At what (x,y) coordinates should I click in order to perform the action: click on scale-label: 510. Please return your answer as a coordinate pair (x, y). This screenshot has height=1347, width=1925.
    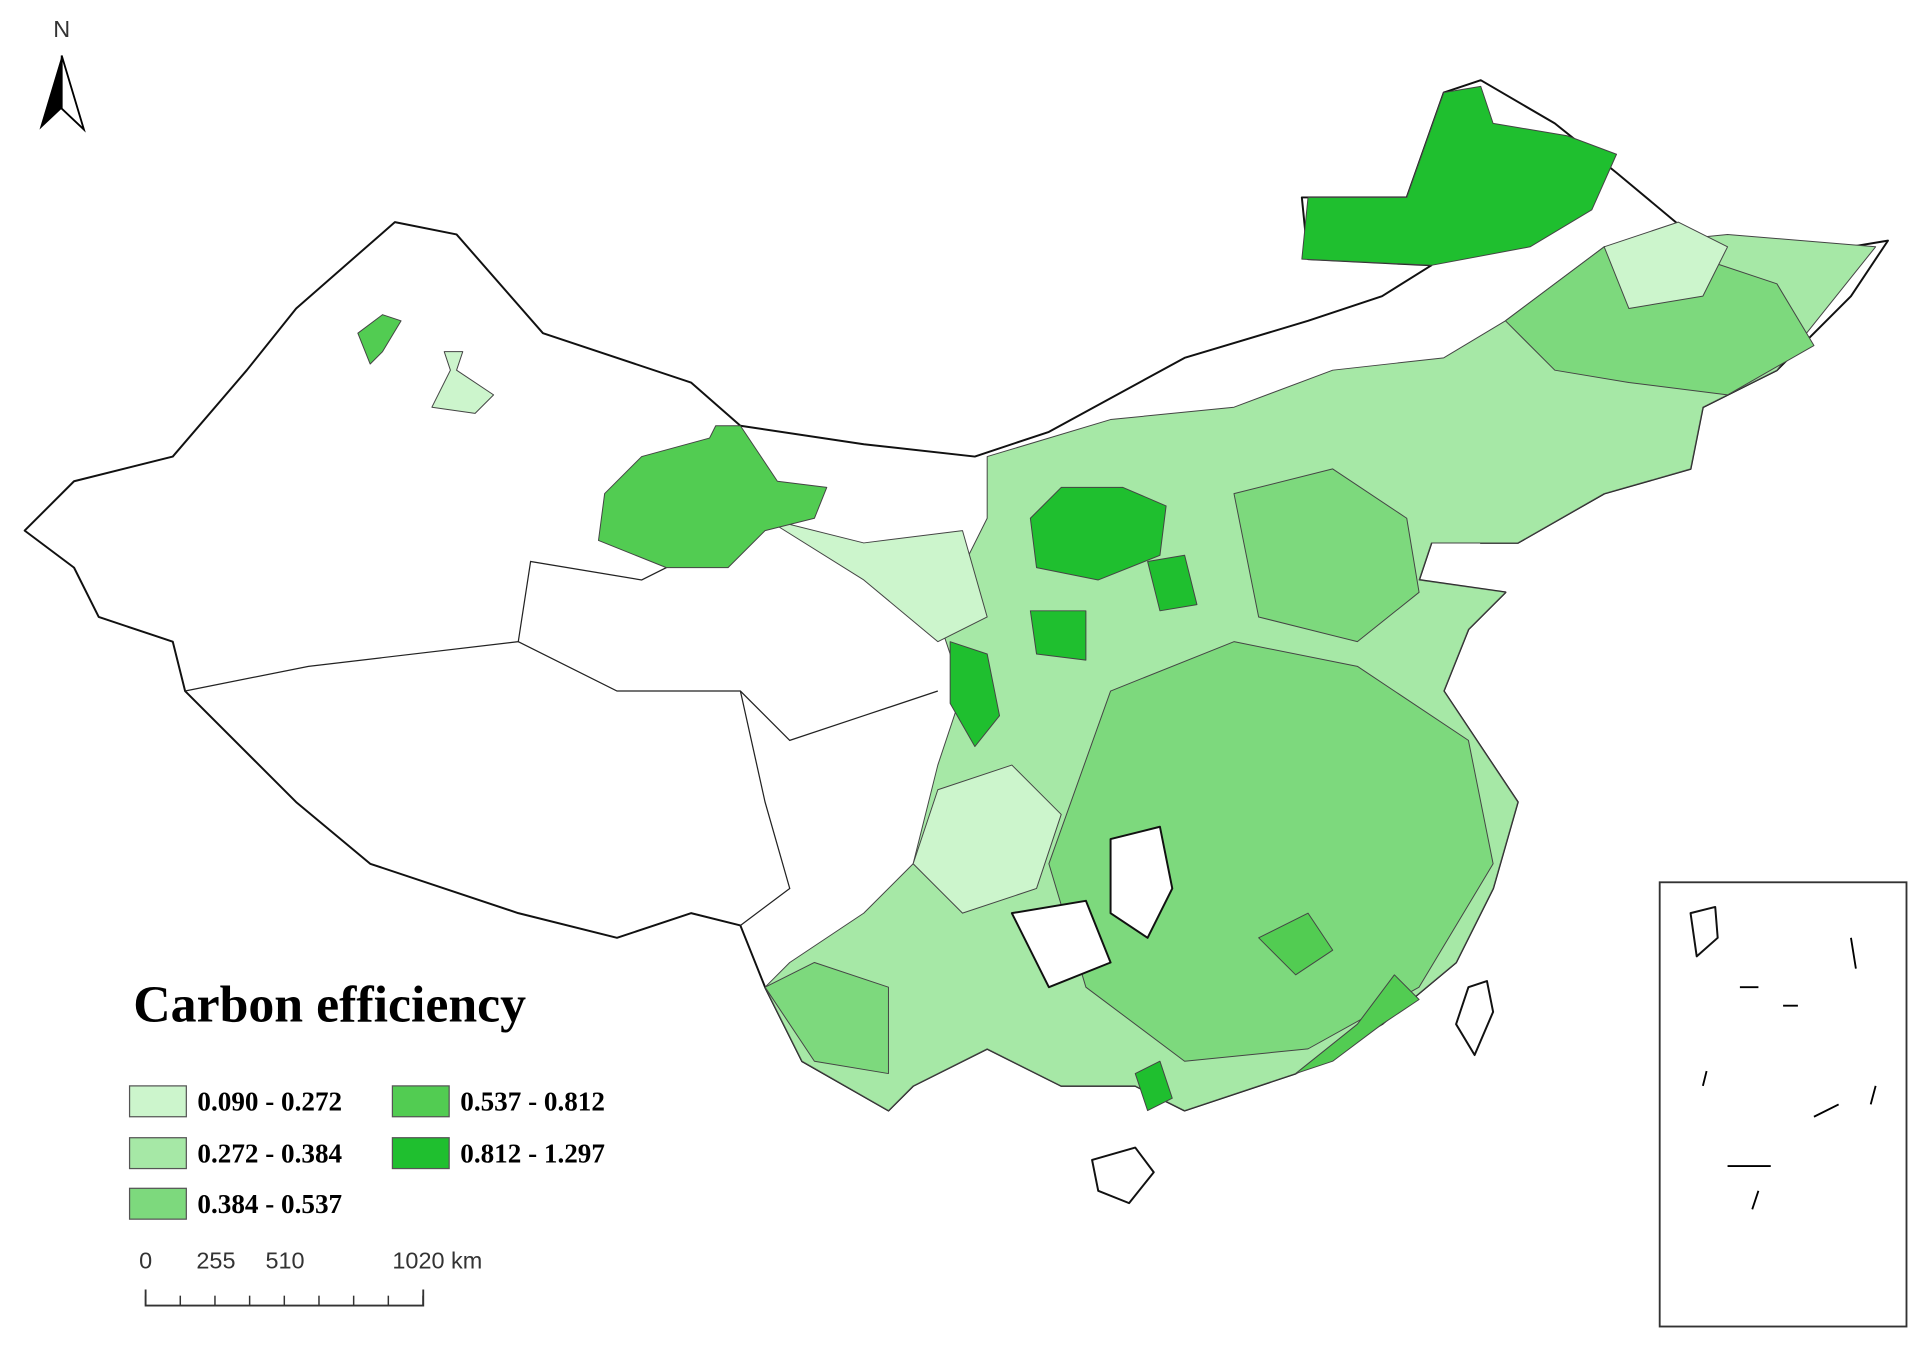
    Looking at the image, I should click on (284, 1261).